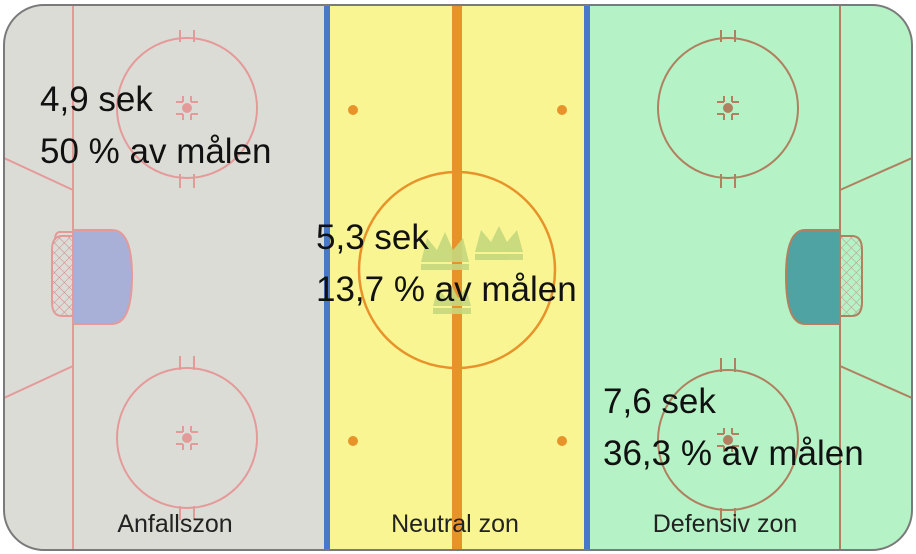 Image resolution: width=916 pixels, height=554 pixels. I want to click on zone-label-defensiv: Defensiv zon, so click(725, 524).